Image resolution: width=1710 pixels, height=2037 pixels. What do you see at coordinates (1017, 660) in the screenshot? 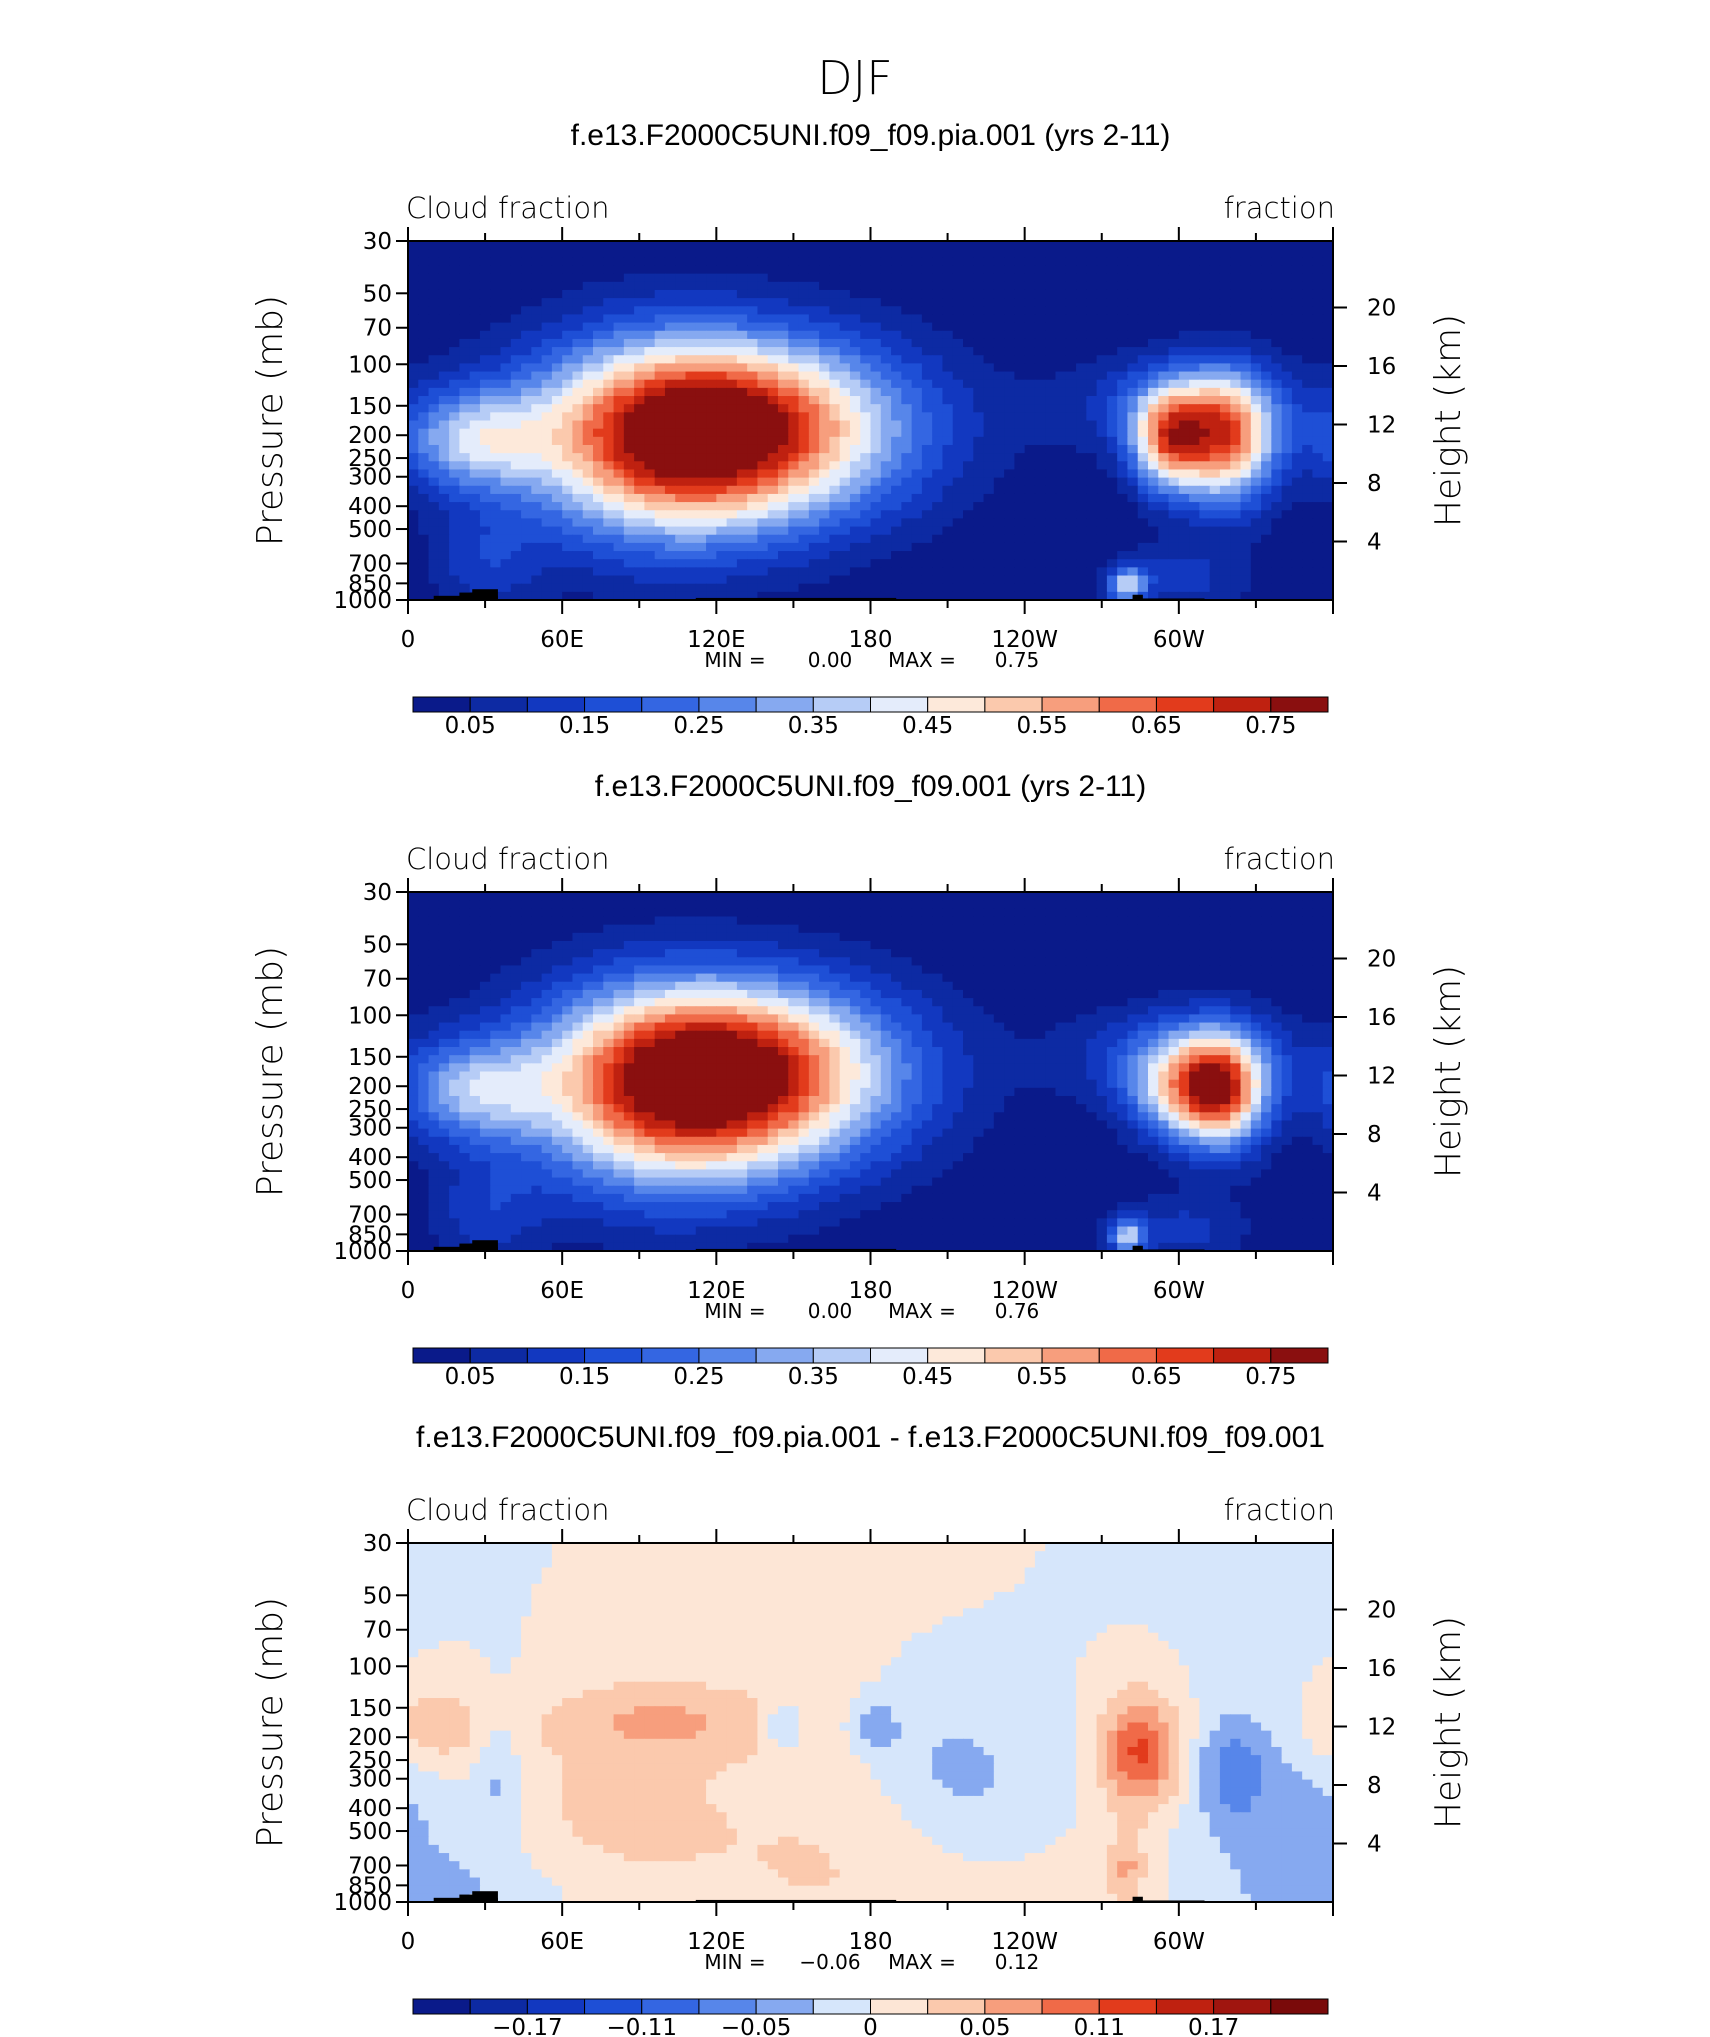
I see `max-value: 0.75` at bounding box center [1017, 660].